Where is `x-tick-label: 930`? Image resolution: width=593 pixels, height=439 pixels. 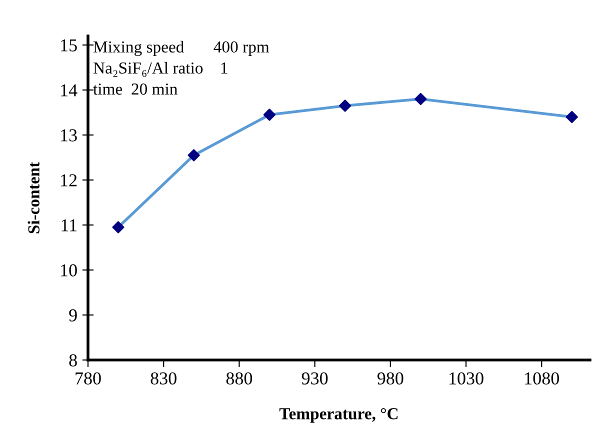 x-tick-label: 930 is located at coordinates (315, 378).